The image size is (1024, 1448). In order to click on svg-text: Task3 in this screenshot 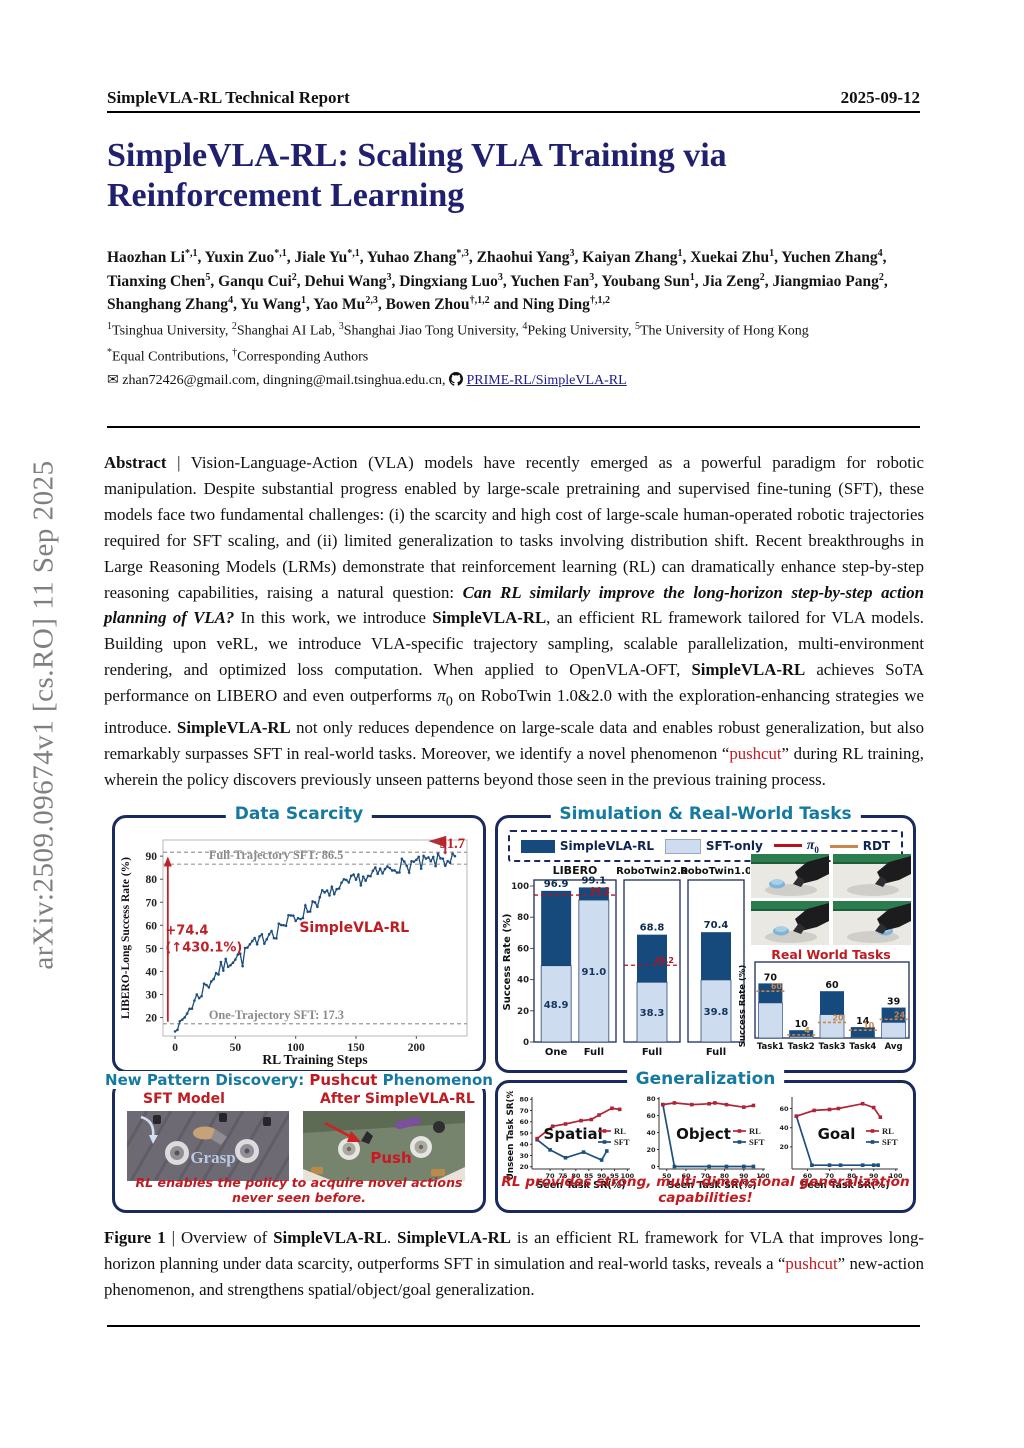, I will do `click(831, 1047)`.